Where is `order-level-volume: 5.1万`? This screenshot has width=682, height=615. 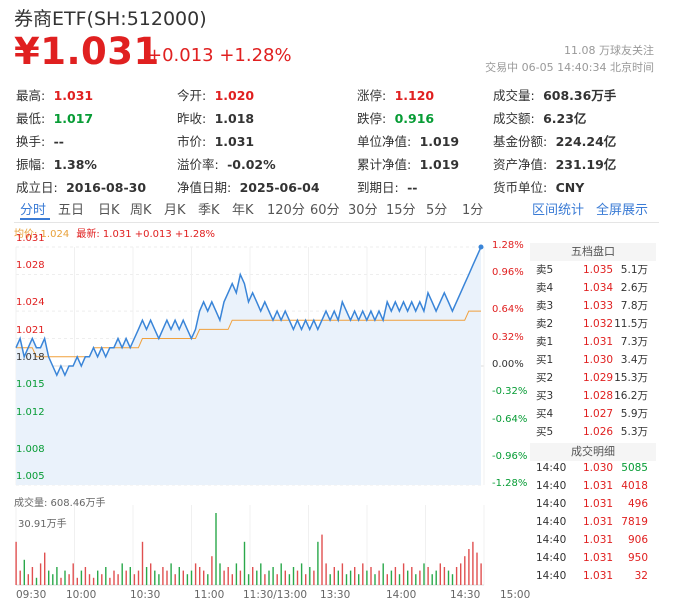
order-level-volume: 5.1万 is located at coordinates (634, 270).